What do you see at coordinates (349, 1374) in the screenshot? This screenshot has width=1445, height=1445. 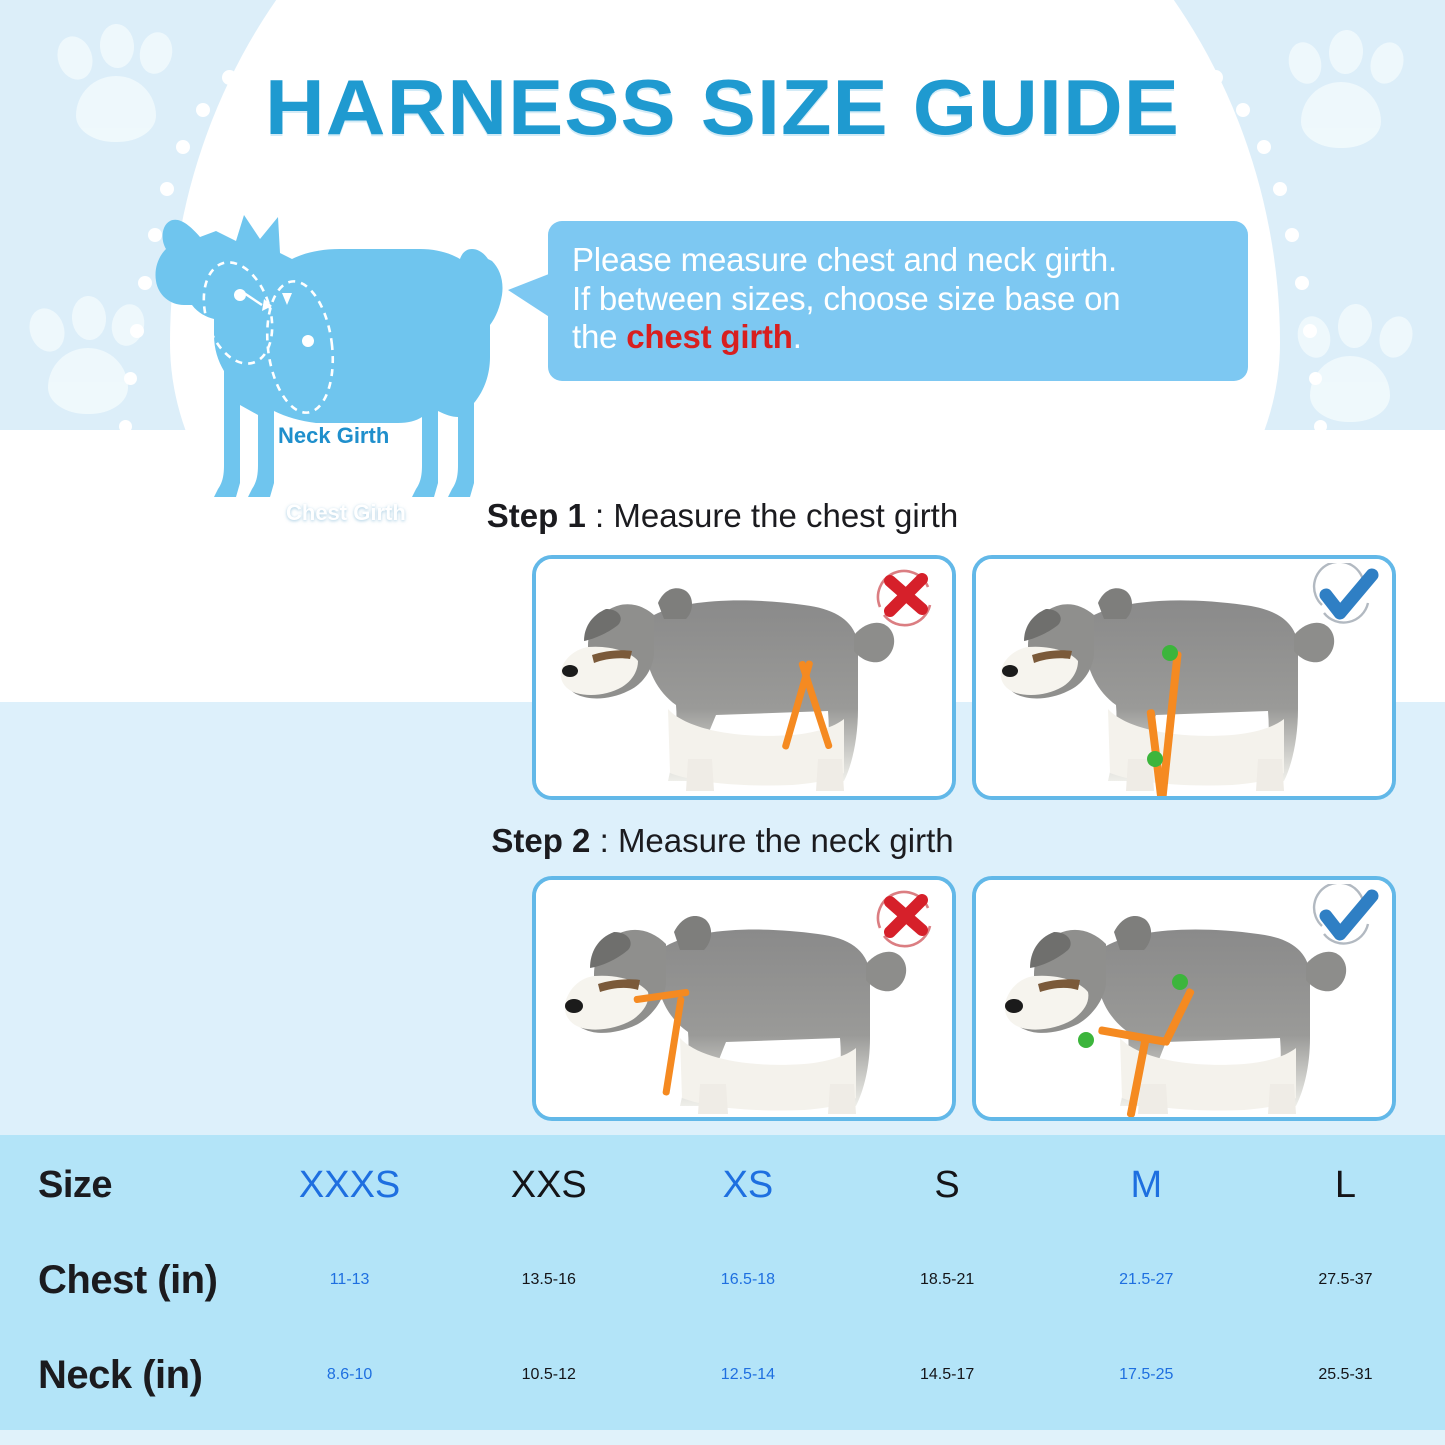 I see `neck-cell: 8.6-10` at bounding box center [349, 1374].